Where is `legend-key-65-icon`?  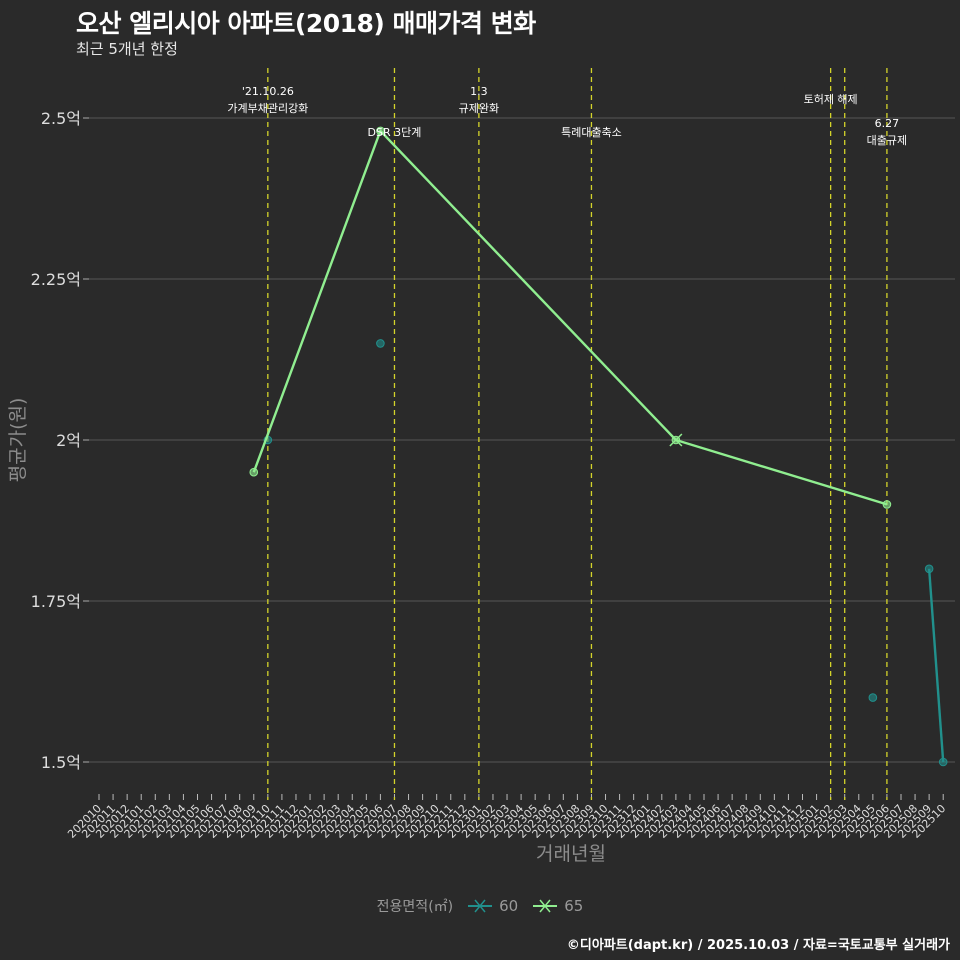 legend-key-65-icon is located at coordinates (545, 906).